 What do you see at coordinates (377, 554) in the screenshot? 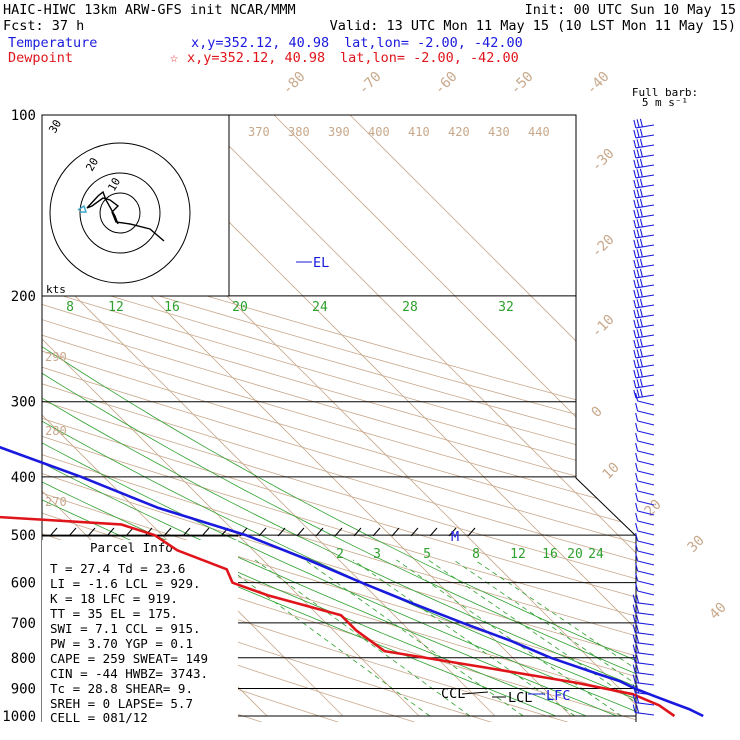
I see `mixing-ratio-label: 3` at bounding box center [377, 554].